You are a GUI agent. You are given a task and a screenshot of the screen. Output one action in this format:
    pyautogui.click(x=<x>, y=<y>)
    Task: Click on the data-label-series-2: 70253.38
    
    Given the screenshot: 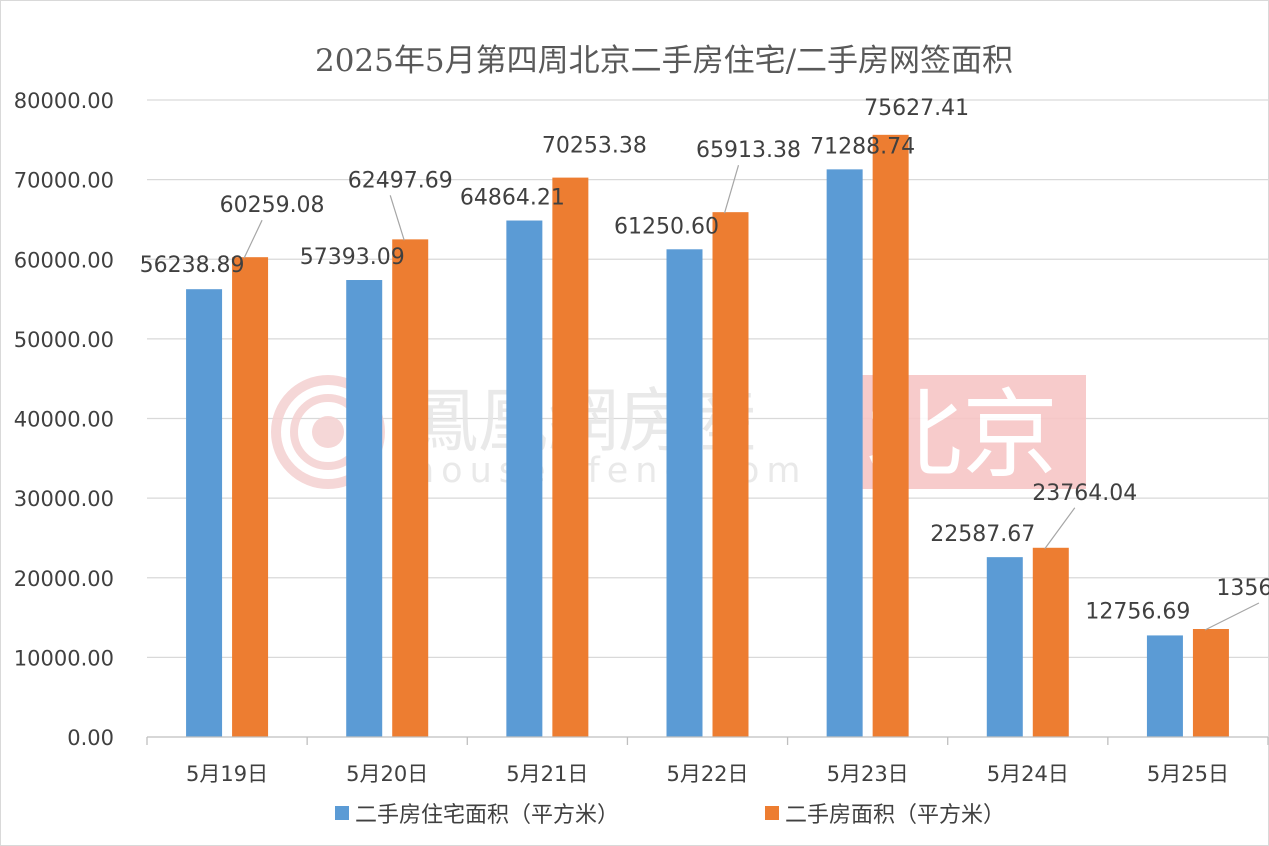 What is the action you would take?
    pyautogui.click(x=594, y=146)
    